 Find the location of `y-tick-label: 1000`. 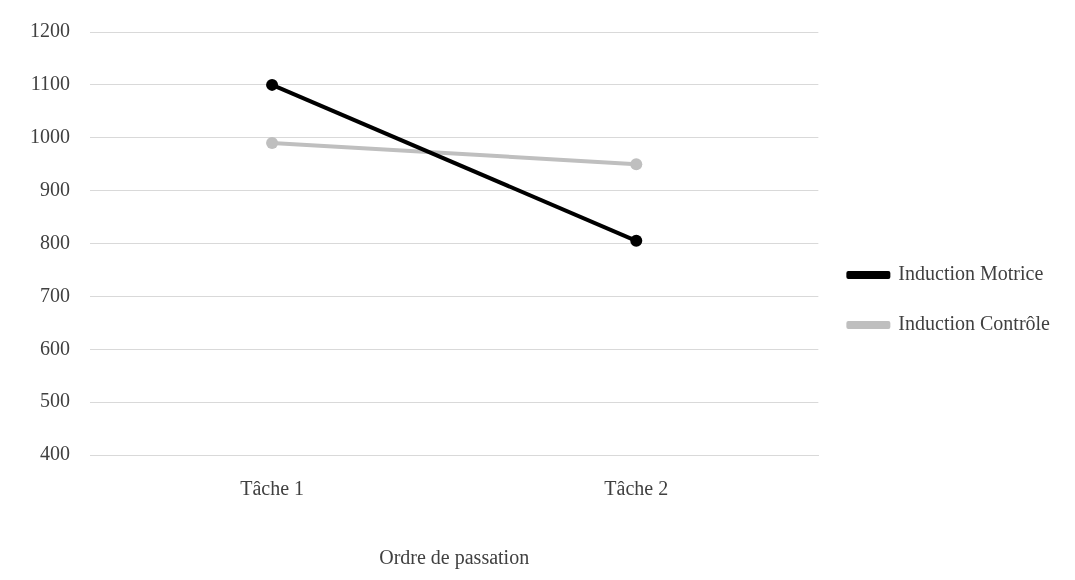

y-tick-label: 1000 is located at coordinates (50, 136).